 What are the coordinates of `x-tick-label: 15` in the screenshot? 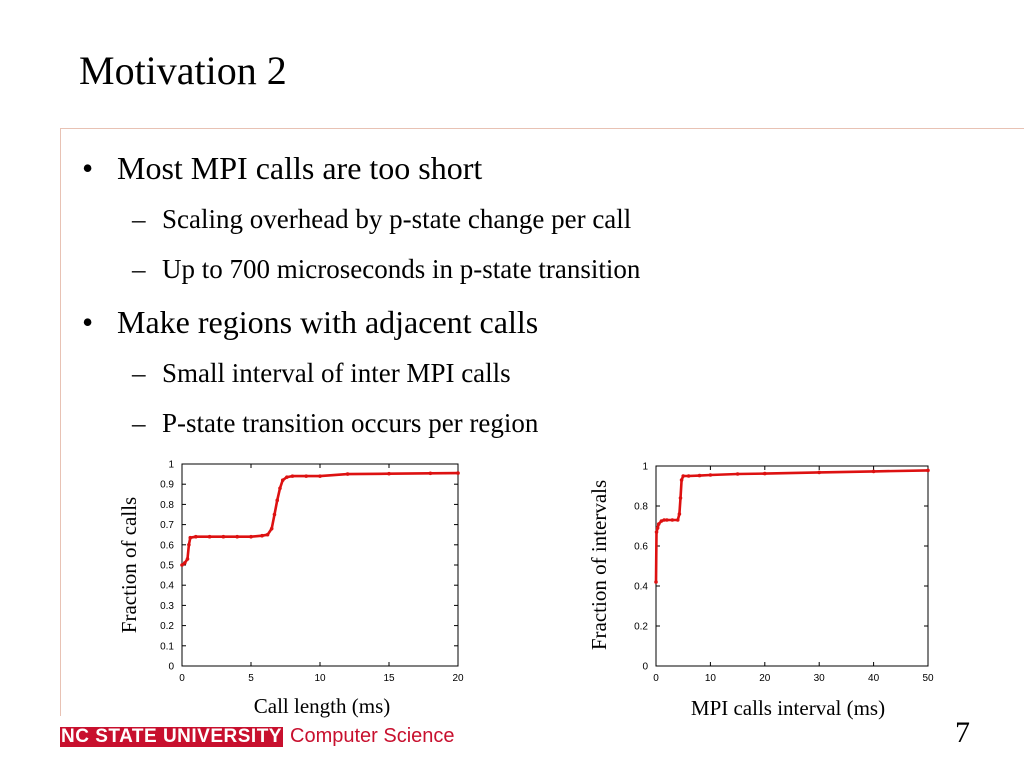 It's located at (389, 678).